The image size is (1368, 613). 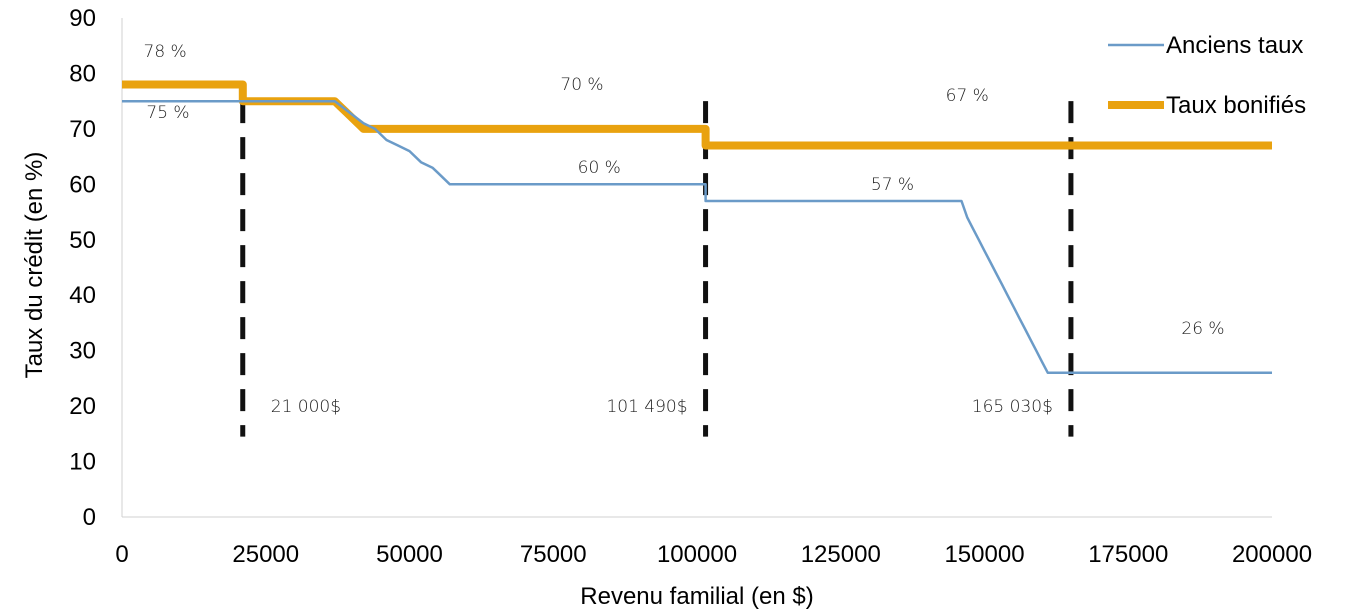 I want to click on data-label: 57 %, so click(x=892, y=185).